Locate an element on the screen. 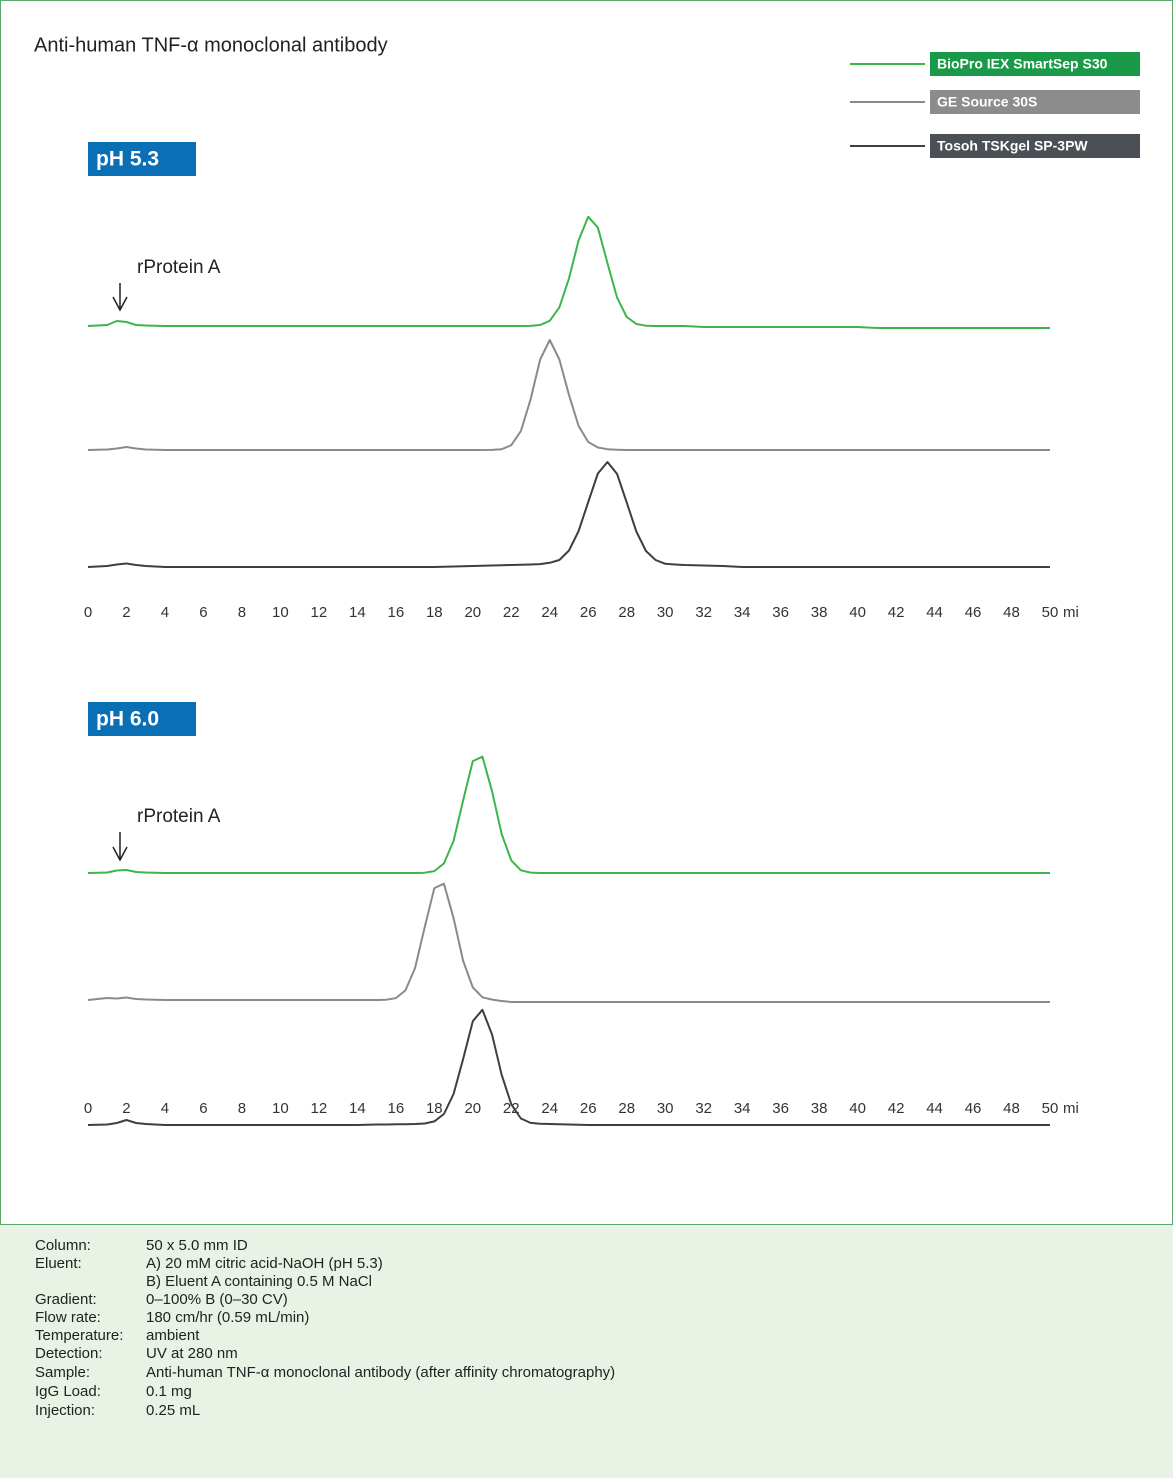 The height and width of the screenshot is (1478, 1173). legend-label: GE Source 30S is located at coordinates (987, 102).